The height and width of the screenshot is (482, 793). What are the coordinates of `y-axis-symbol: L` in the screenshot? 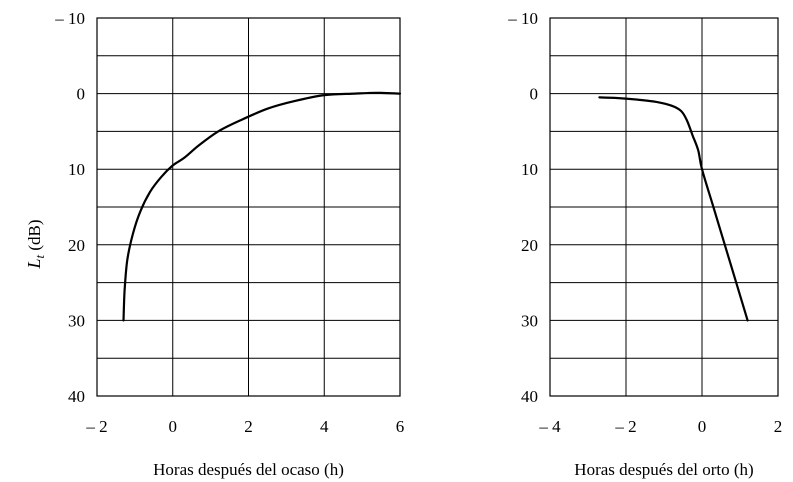 It's located at (34, 264).